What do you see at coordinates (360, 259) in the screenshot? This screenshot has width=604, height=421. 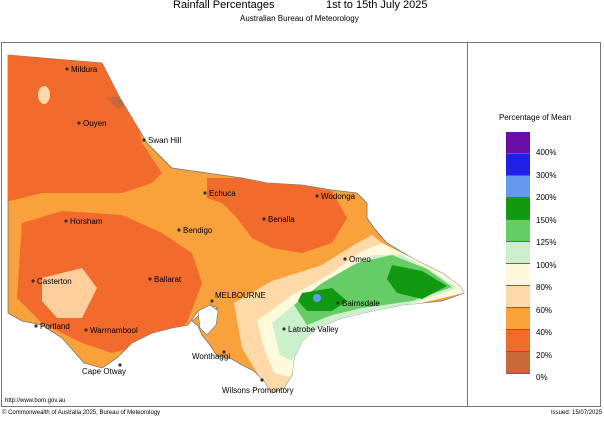 I see `label-omeo: Omeo` at bounding box center [360, 259].